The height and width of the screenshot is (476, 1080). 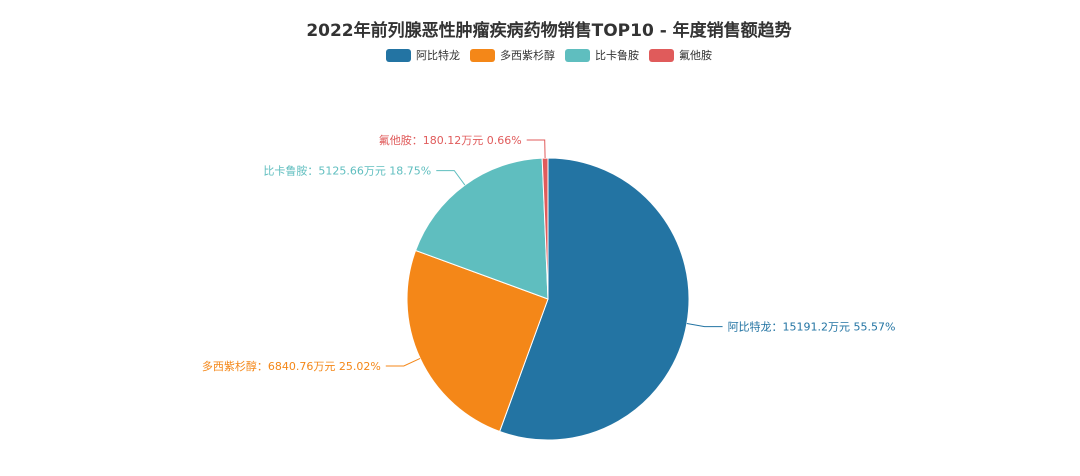 What do you see at coordinates (695, 55) in the screenshot?
I see `legend-label: 氟他胺` at bounding box center [695, 55].